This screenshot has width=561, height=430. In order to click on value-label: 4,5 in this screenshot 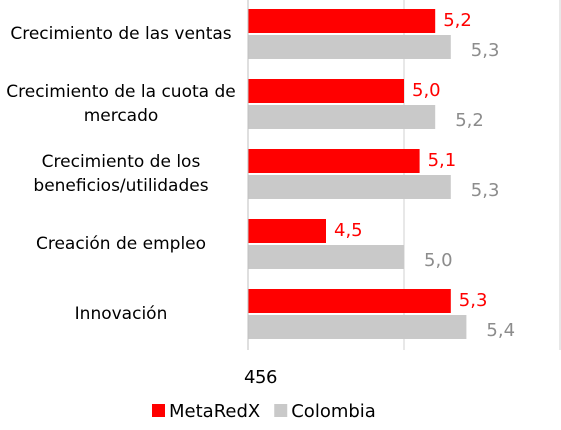, I will do `click(348, 230)`.